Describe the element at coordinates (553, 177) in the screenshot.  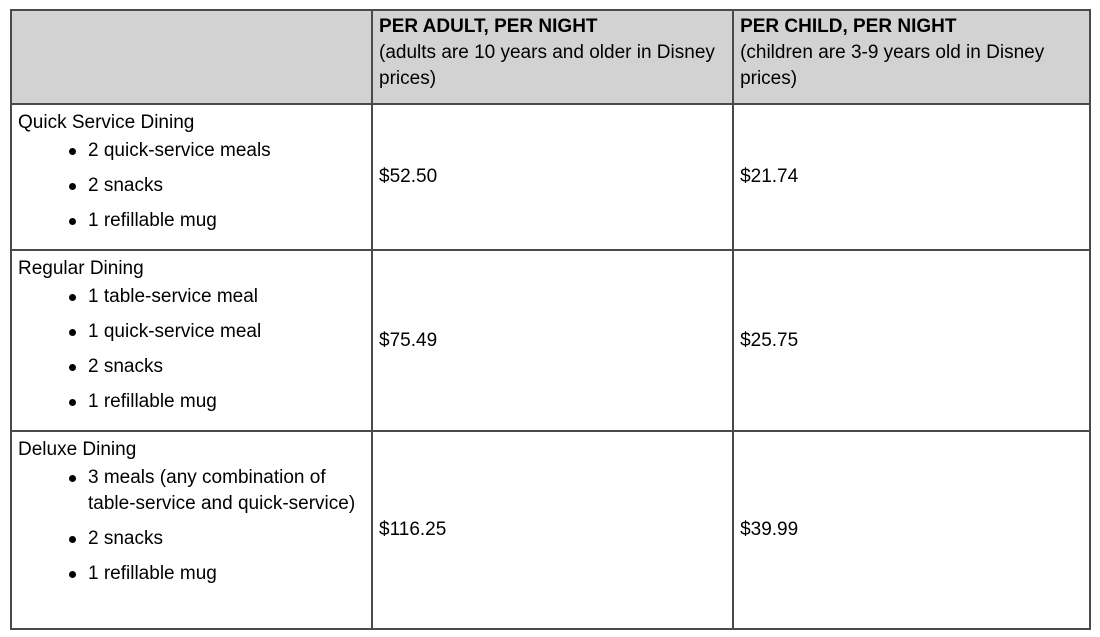
I see `adult-price: $52.50` at that location.